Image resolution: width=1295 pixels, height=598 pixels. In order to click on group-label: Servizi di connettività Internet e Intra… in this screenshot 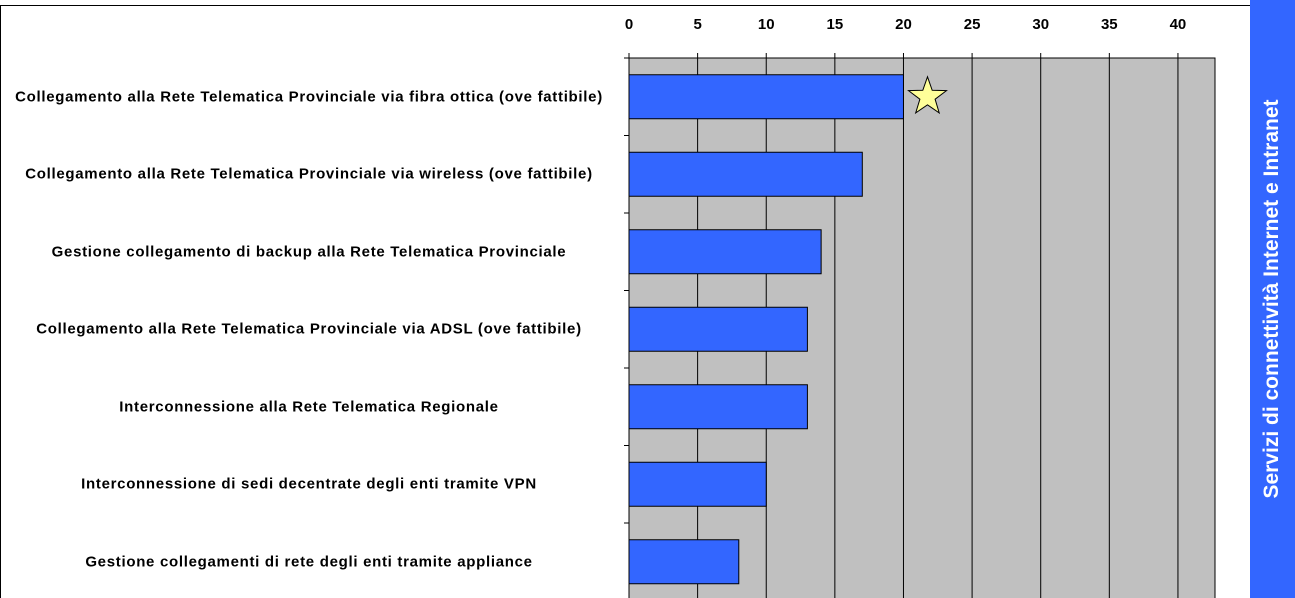, I will do `click(1271, 299)`.